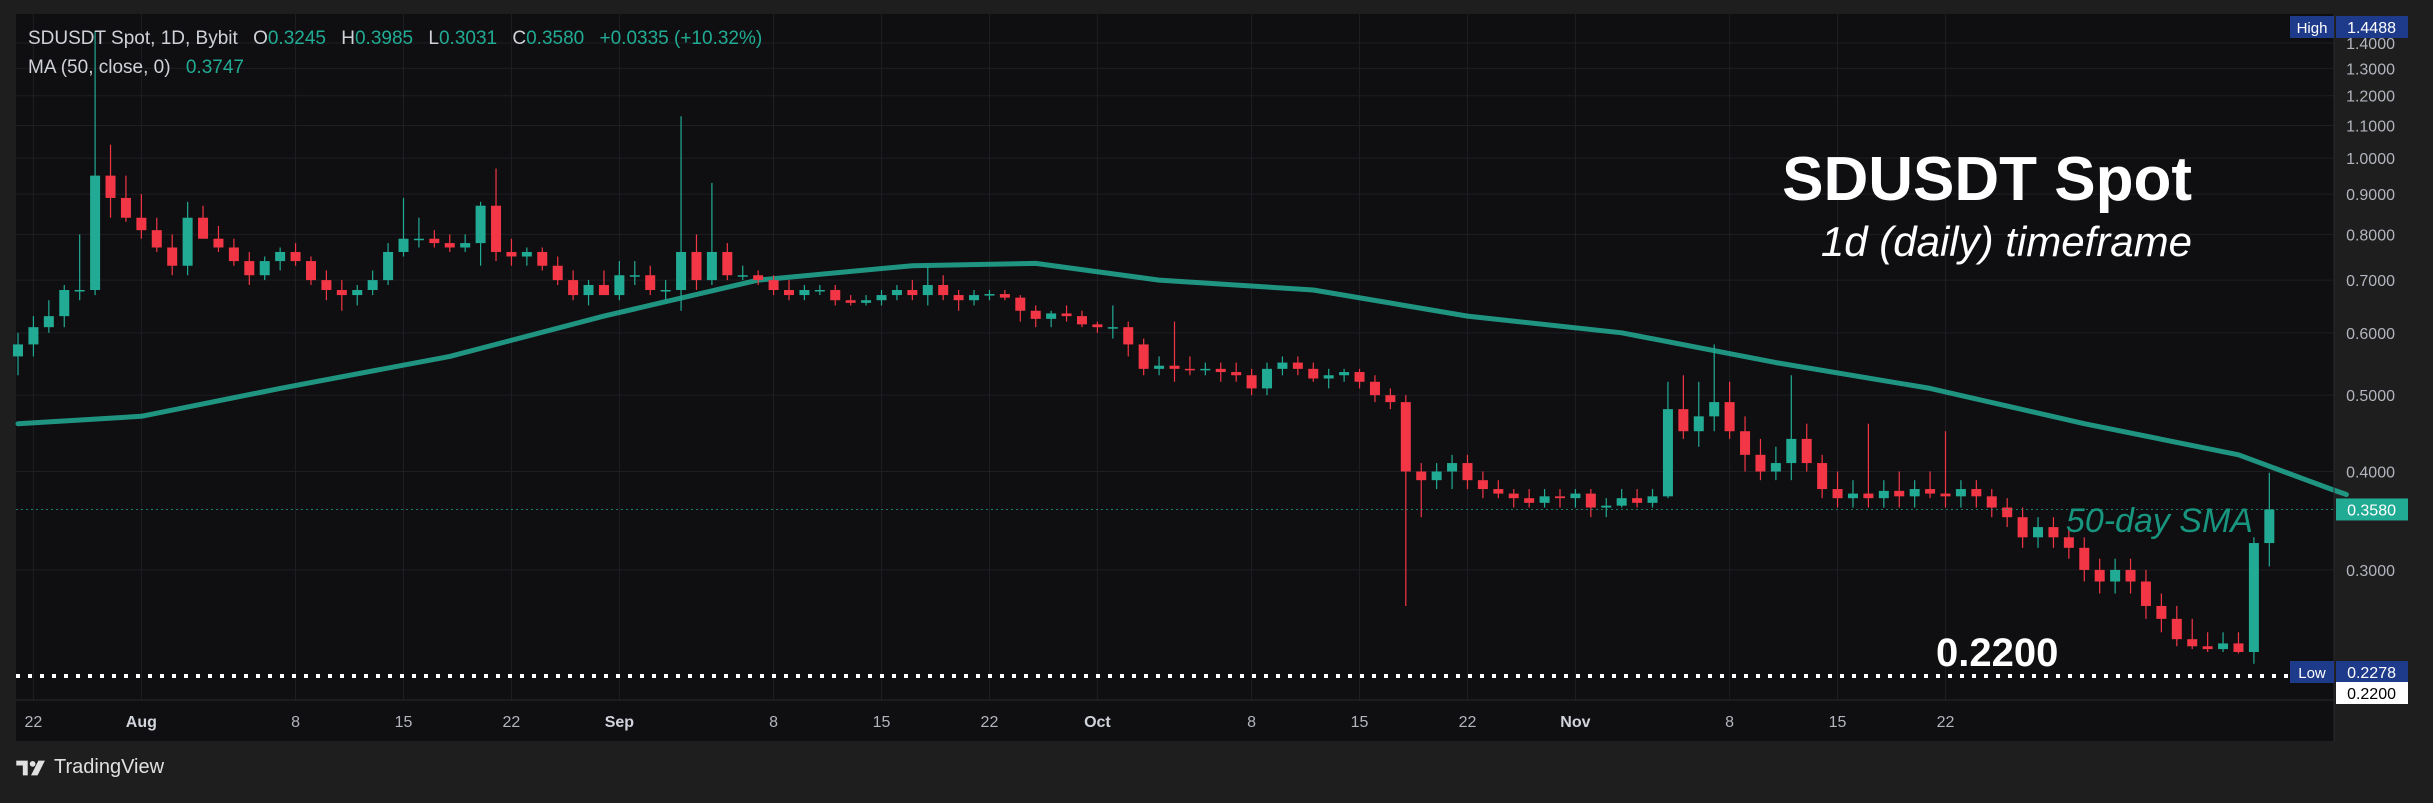  What do you see at coordinates (1097, 722) in the screenshot?
I see `time-tick-label: Oct` at bounding box center [1097, 722].